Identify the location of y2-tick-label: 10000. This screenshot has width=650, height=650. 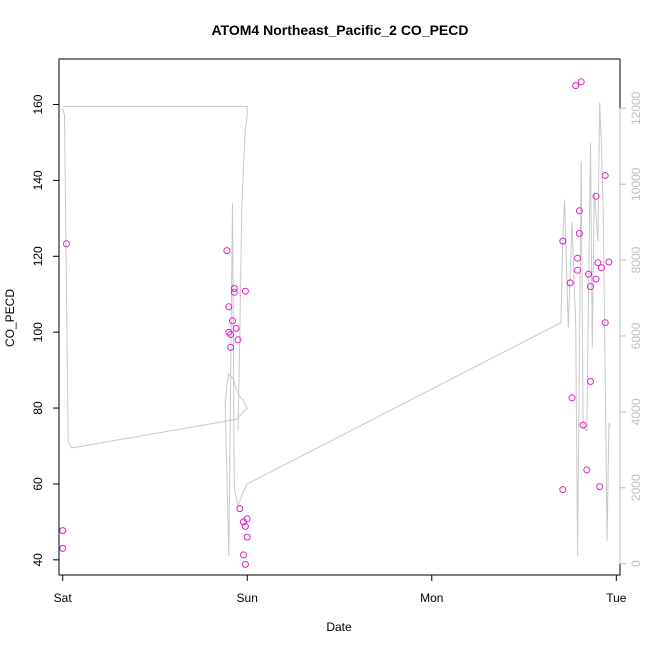
(636, 184).